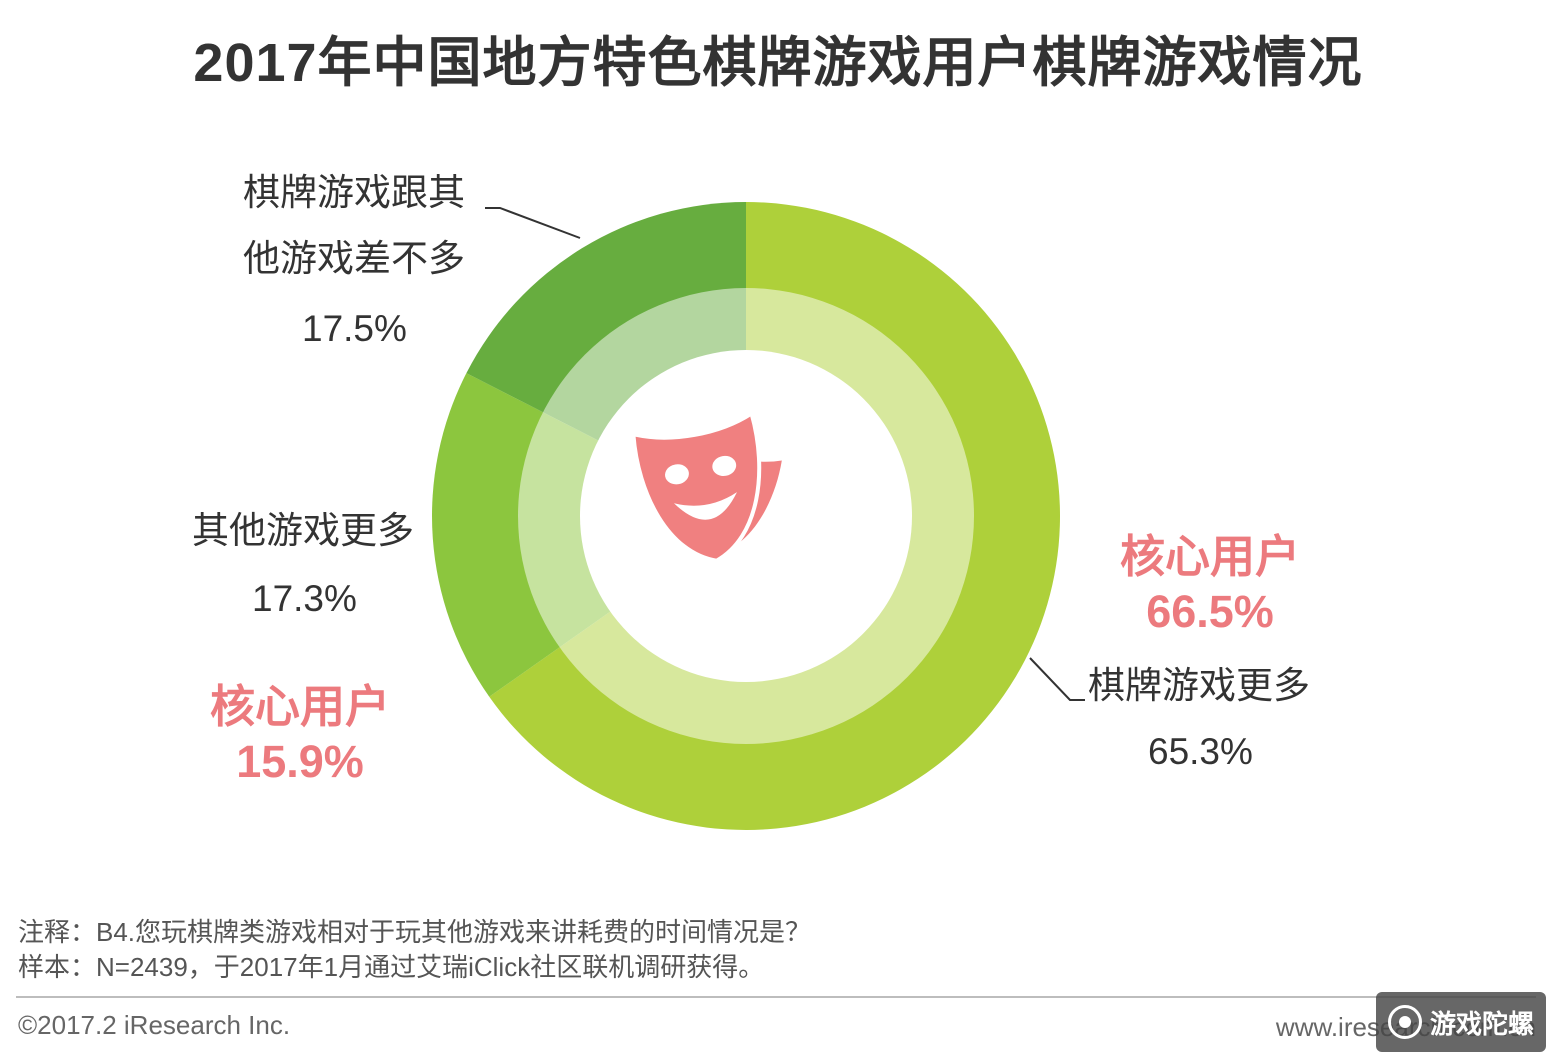  What do you see at coordinates (391, 967) in the screenshot?
I see `note-sample: 样本：N=2439，于2017年1月通过艾瑞iClick社区联机调研获得。` at bounding box center [391, 967].